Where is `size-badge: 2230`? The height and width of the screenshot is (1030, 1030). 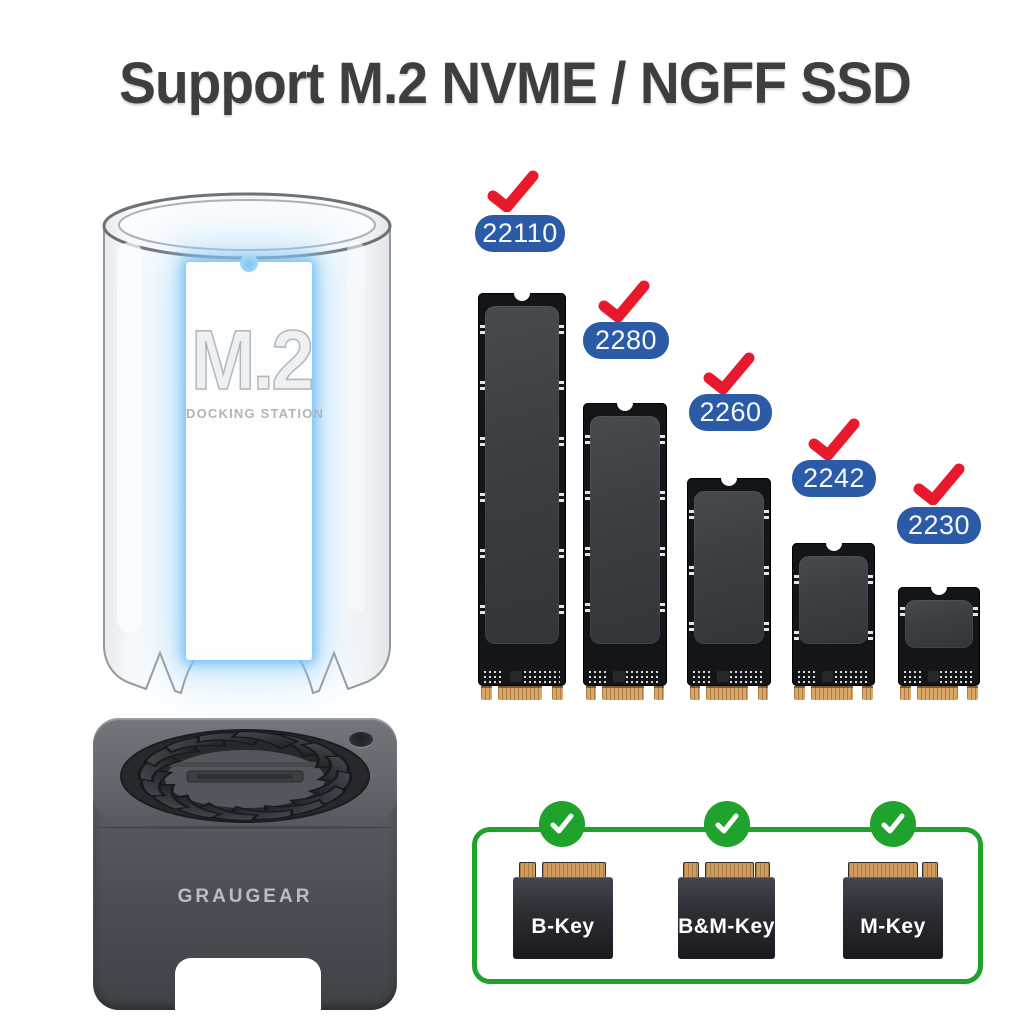 size-badge: 2230 is located at coordinates (939, 525).